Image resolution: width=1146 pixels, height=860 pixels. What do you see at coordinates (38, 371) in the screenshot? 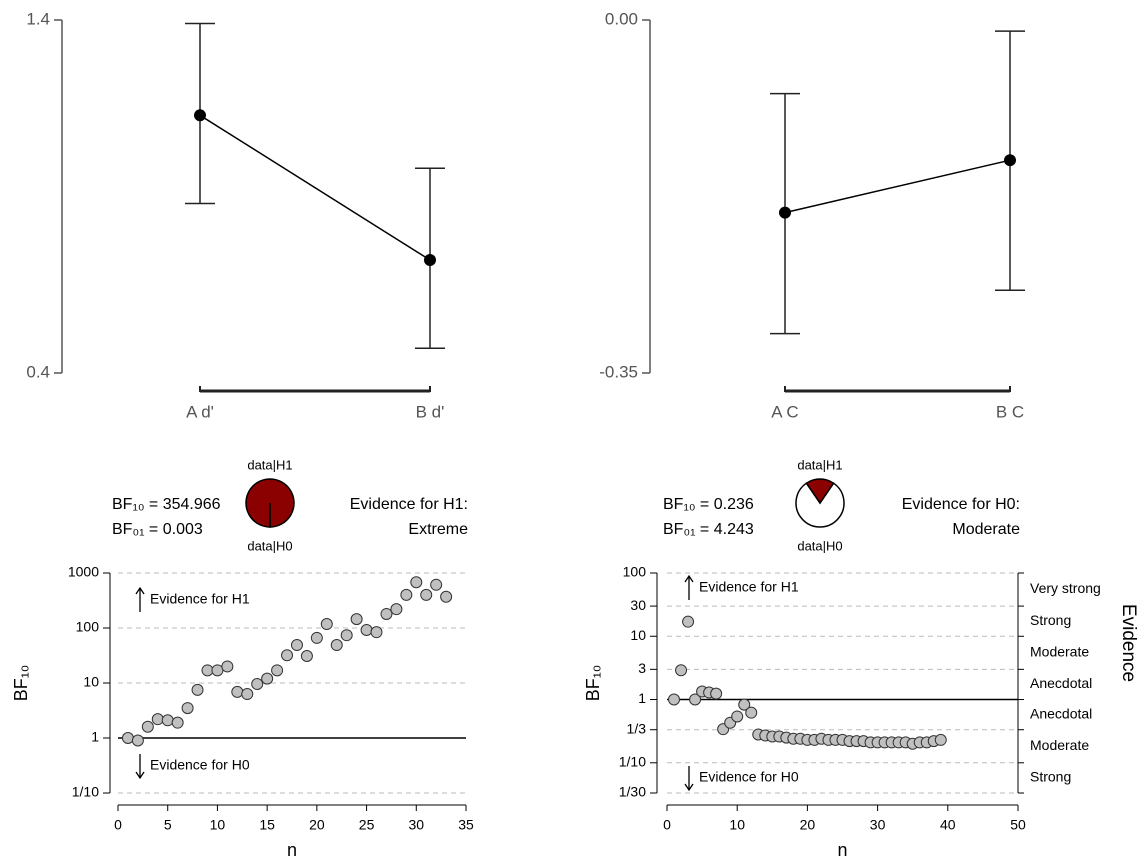
I see `y-tick-label: 0.4` at bounding box center [38, 371].